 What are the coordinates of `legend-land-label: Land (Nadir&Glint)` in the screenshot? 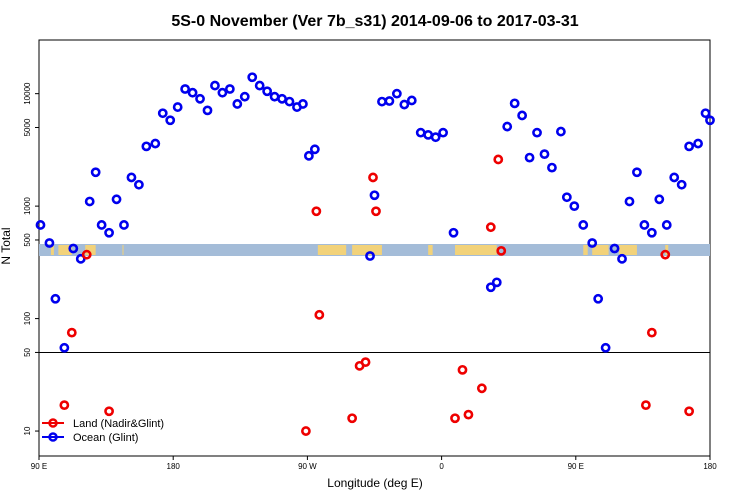 It's located at (118, 424).